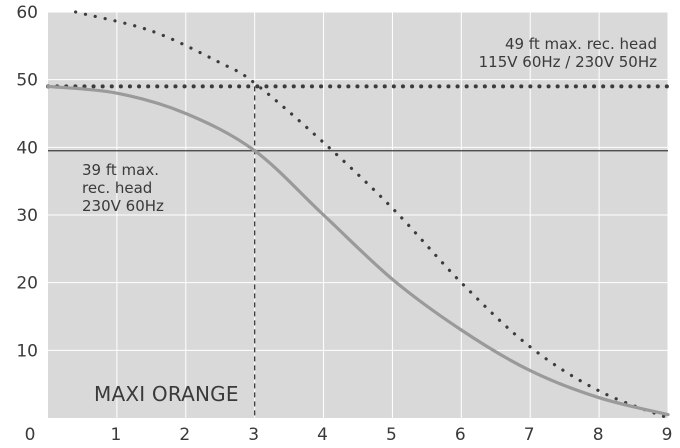 This screenshot has height=448, width=680. What do you see at coordinates (27, 13) in the screenshot?
I see `y-tick-label: 60` at bounding box center [27, 13].